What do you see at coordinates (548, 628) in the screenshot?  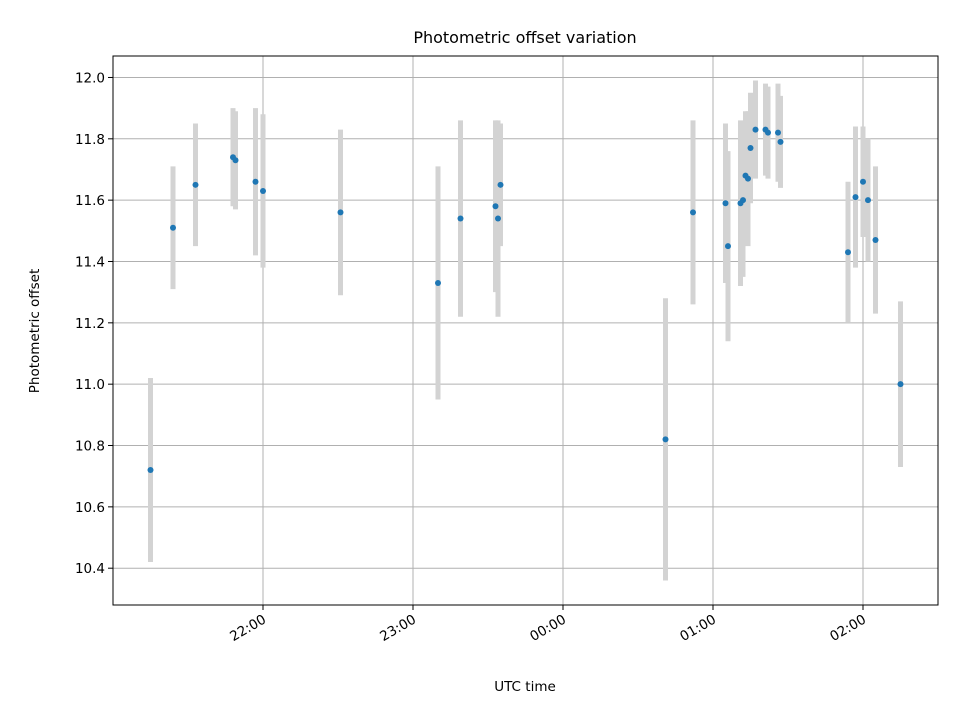 I see `x-tick-label: 00:00` at bounding box center [548, 628].